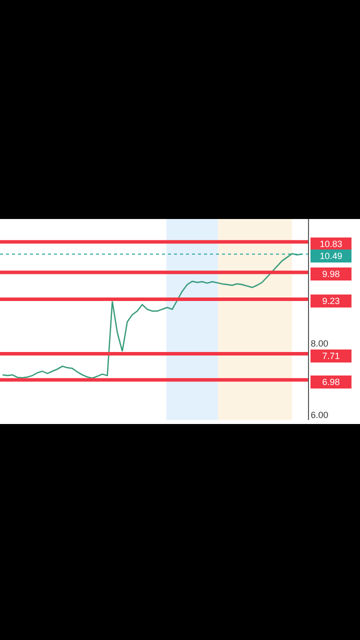 The height and width of the screenshot is (640, 360). Describe the element at coordinates (319, 343) in the screenshot. I see `y-tick-label: 8.00` at that location.